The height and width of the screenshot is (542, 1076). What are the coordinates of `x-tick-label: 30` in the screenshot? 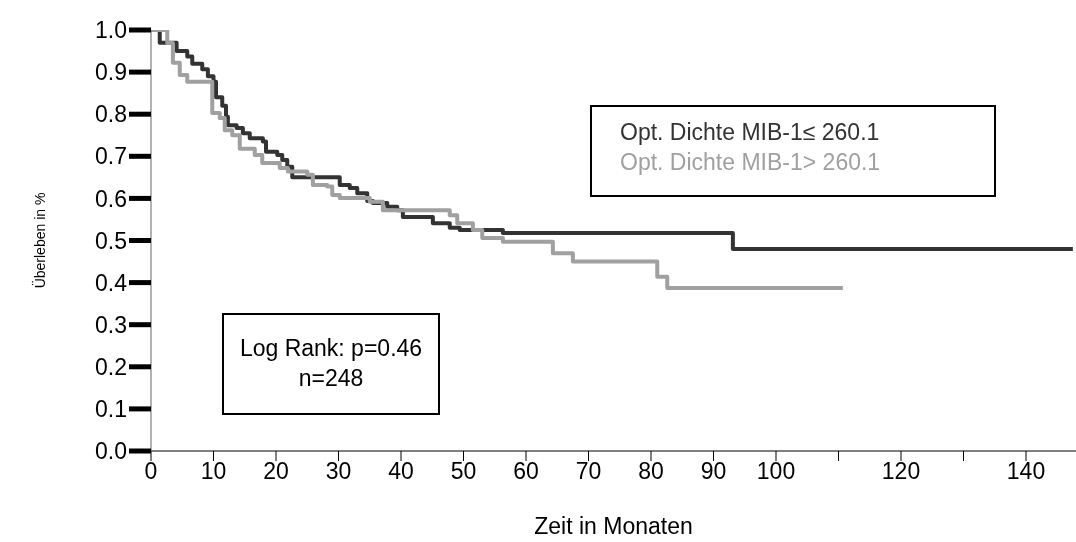 It's located at (338, 471).